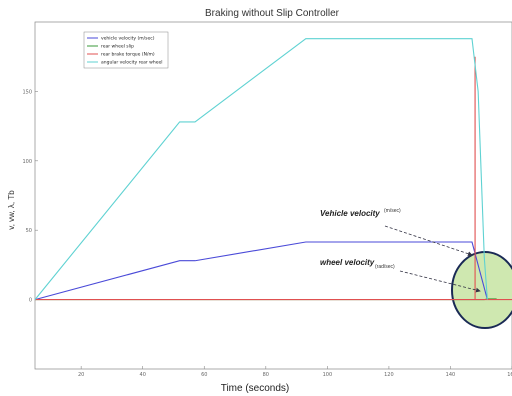 Image resolution: width=512 pixels, height=396 pixels. I want to click on legend-label: rear brake torque (N/m), so click(128, 55).